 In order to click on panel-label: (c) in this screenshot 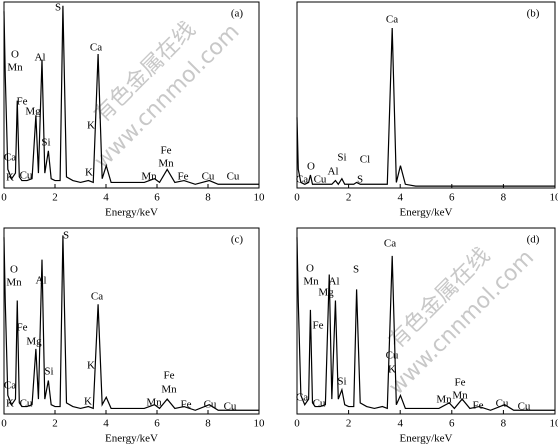, I will do `click(237, 240)`.